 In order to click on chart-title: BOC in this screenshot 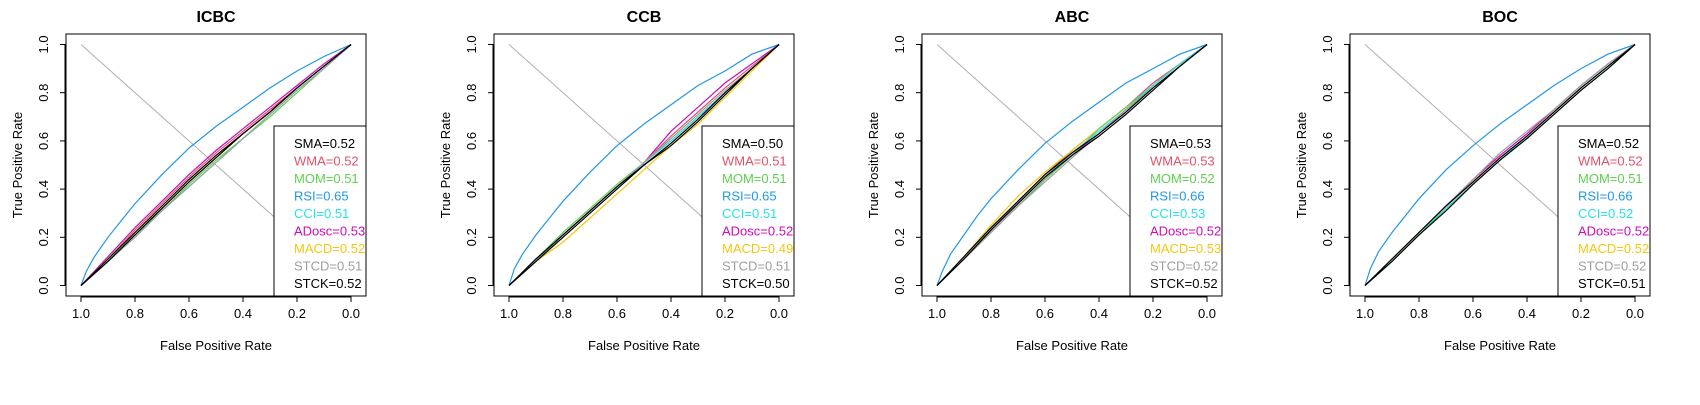, I will do `click(1500, 17)`.